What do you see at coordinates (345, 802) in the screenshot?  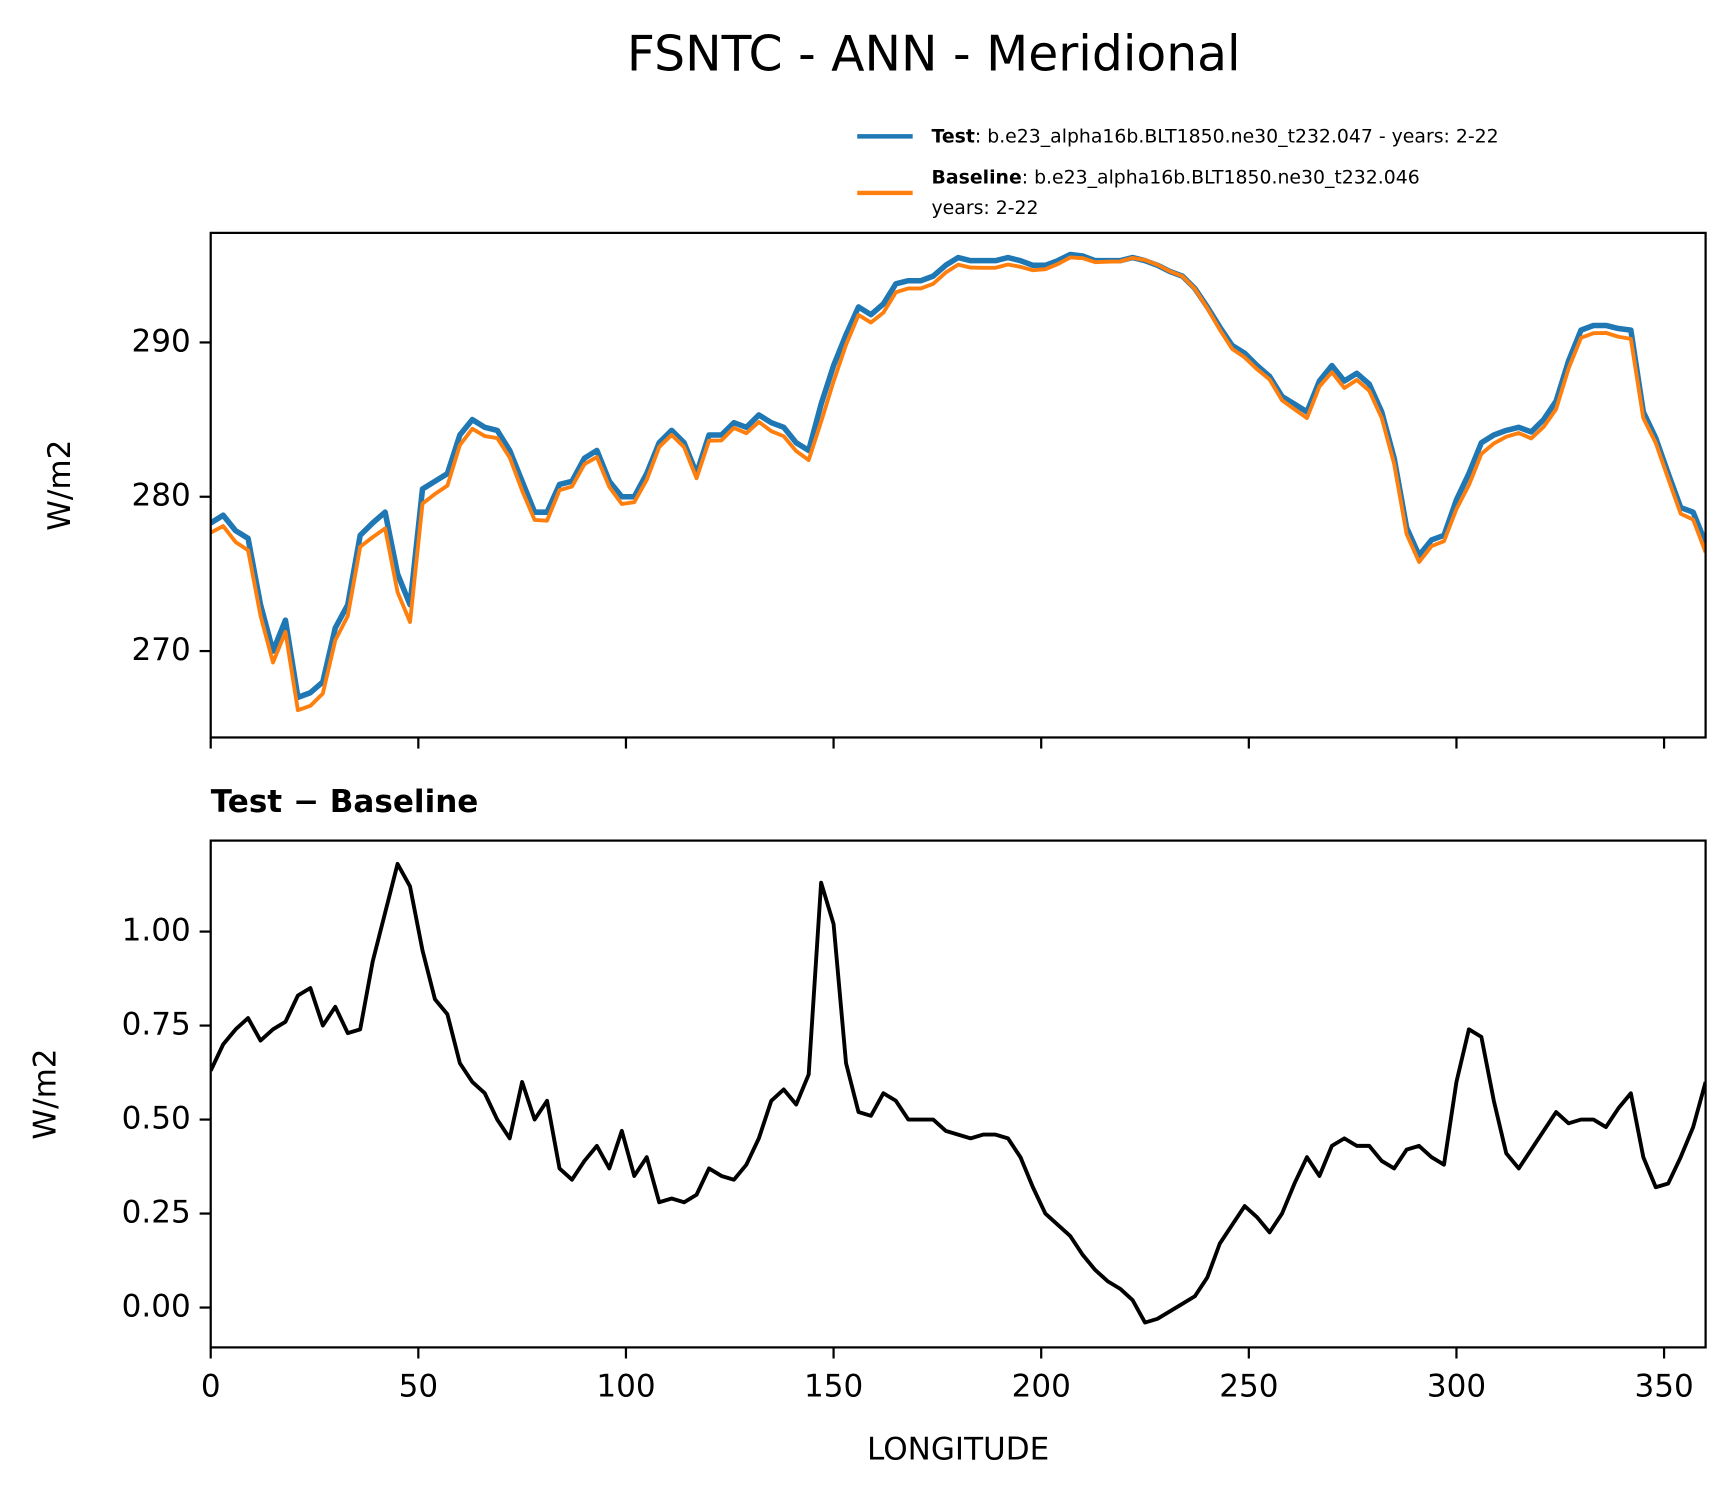 I see `panel-title: Test − Baseline` at bounding box center [345, 802].